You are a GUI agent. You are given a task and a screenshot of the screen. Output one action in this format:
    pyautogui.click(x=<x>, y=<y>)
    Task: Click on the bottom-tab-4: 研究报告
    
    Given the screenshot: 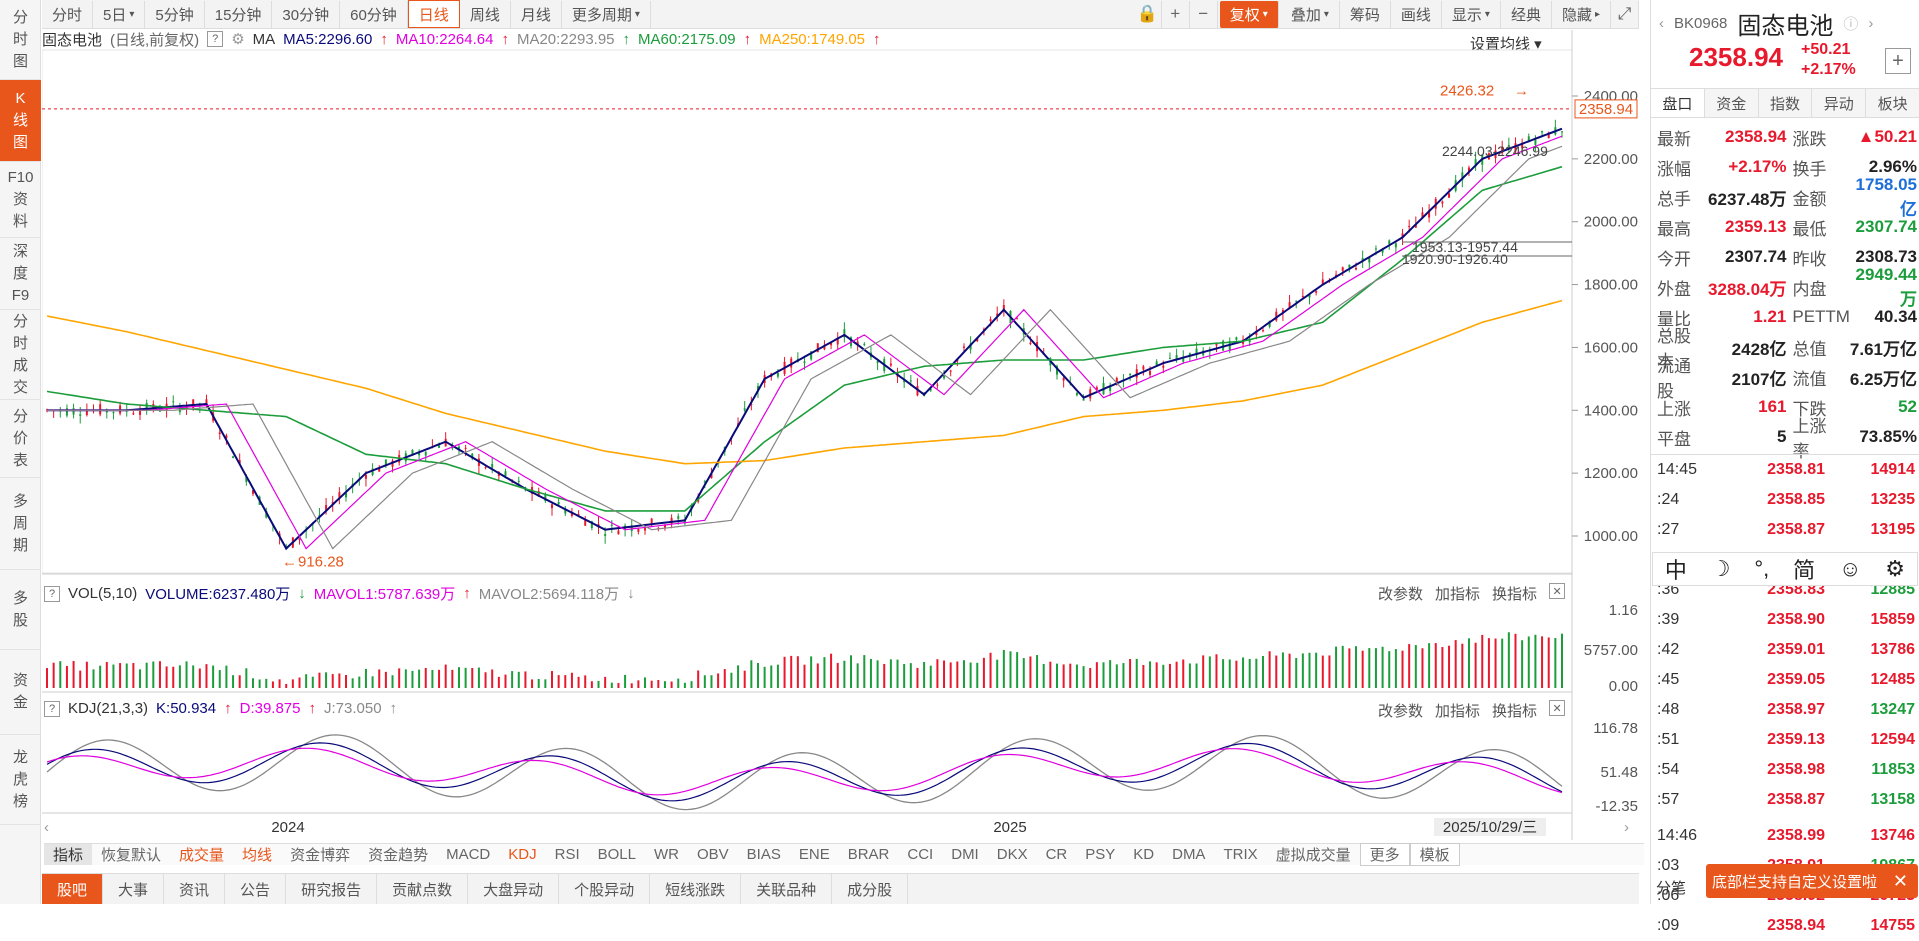 What is the action you would take?
    pyautogui.click(x=332, y=889)
    